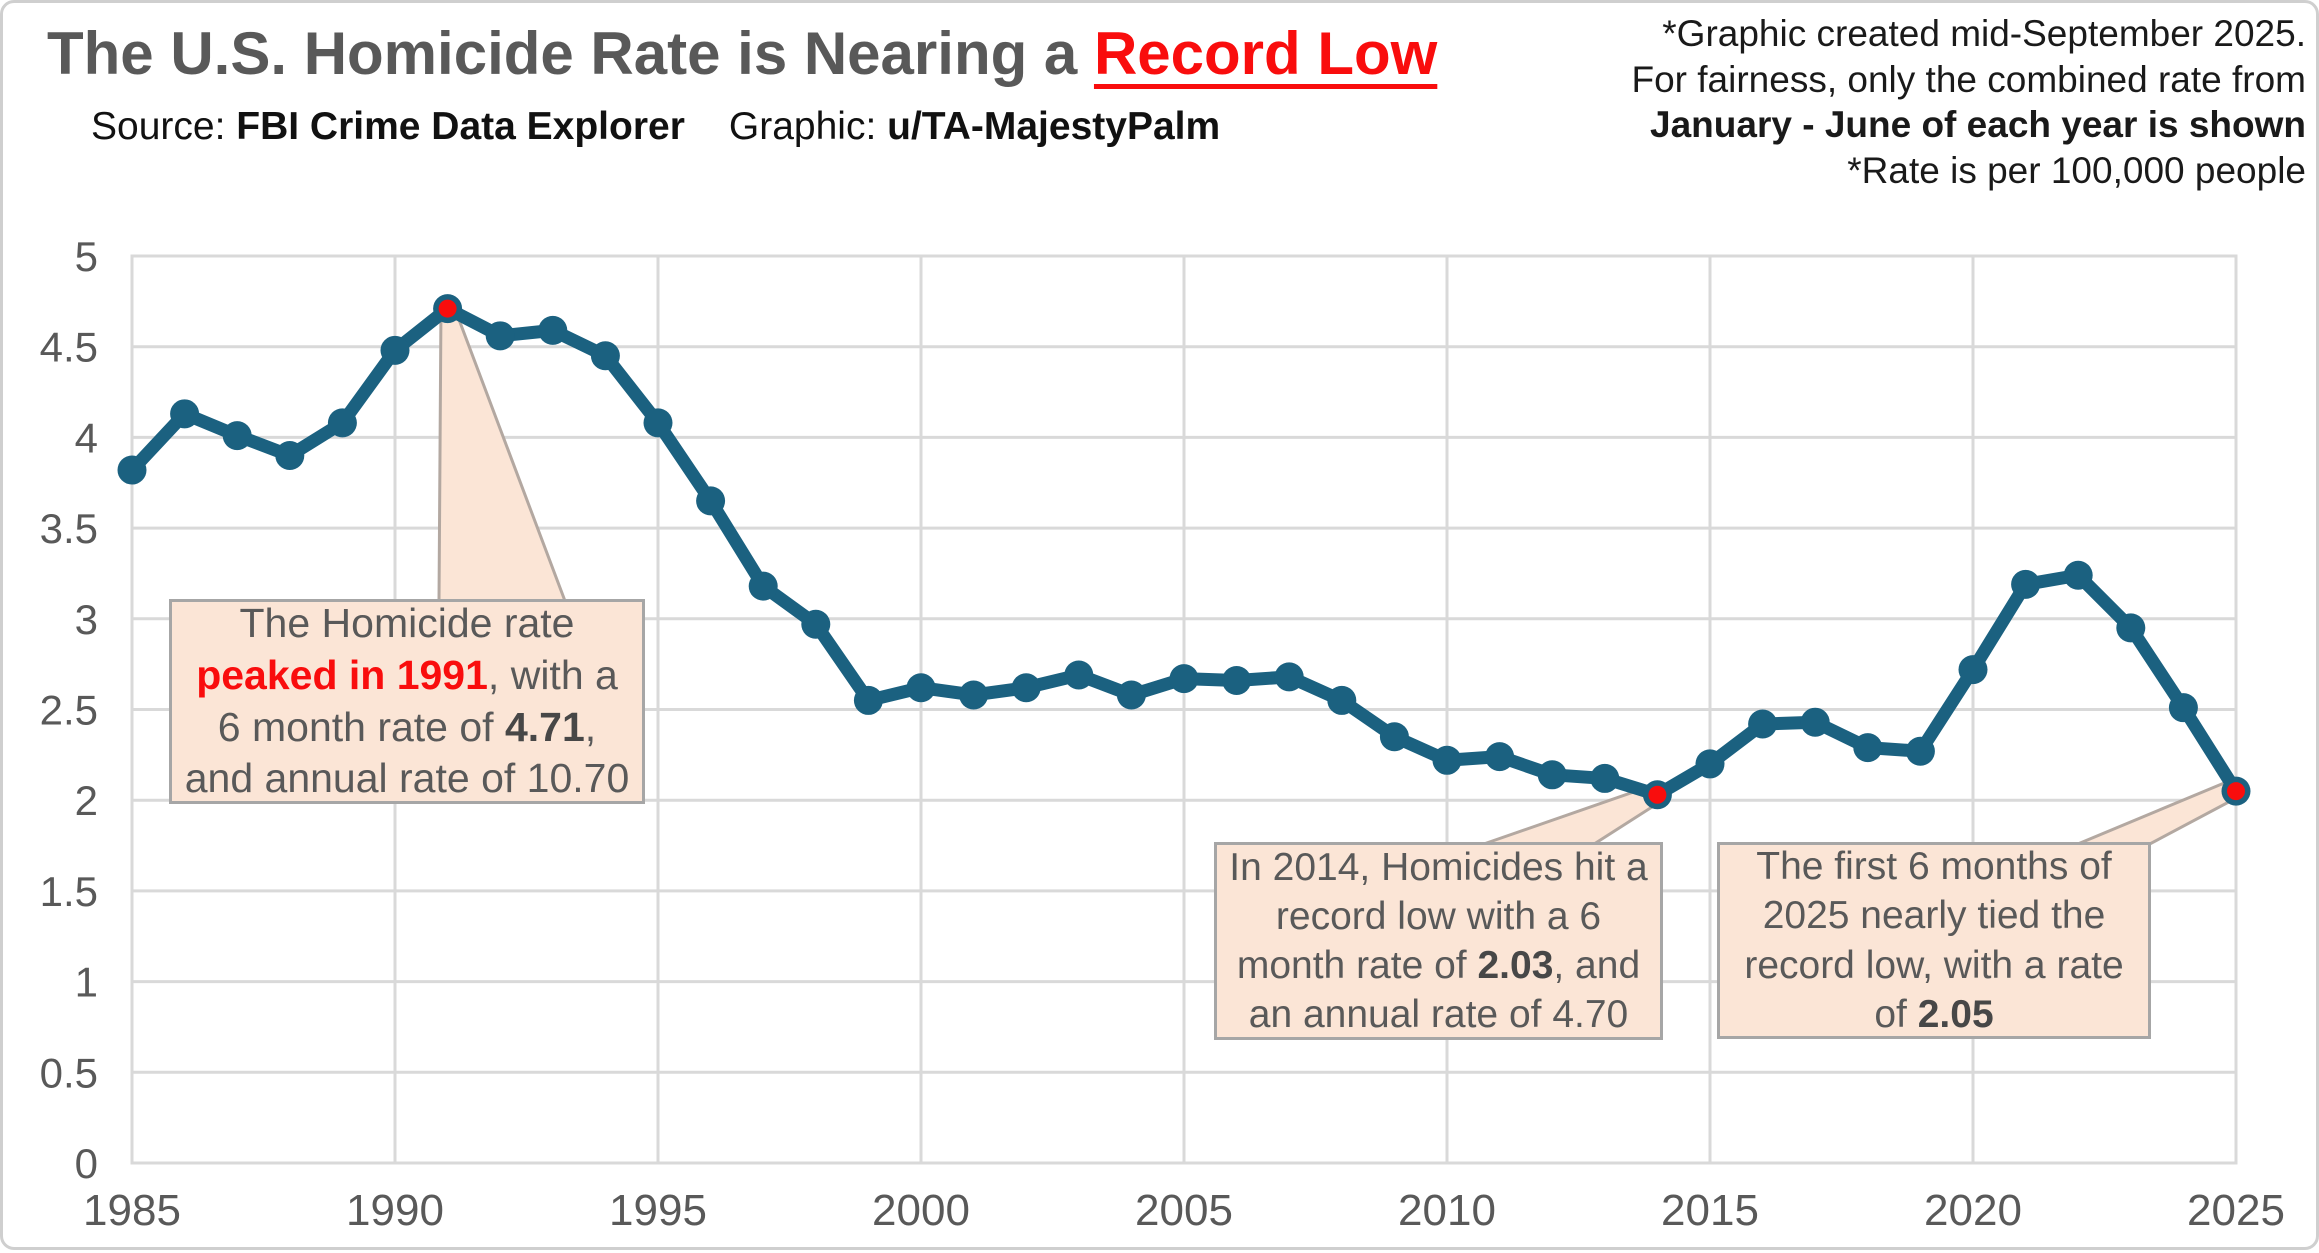 The image size is (2319, 1253). What do you see at coordinates (158, 126) in the screenshot?
I see `source-label: Source:` at bounding box center [158, 126].